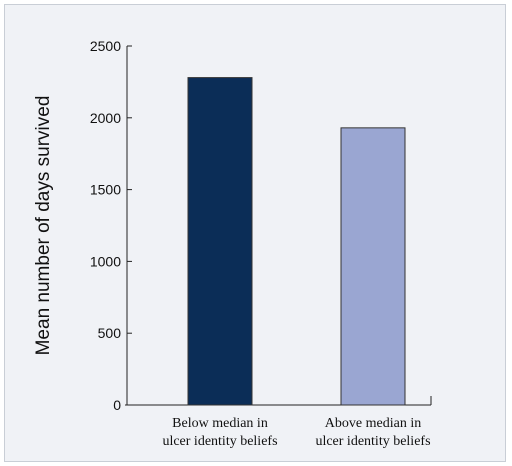 This screenshot has width=512, height=466. What do you see at coordinates (373, 423) in the screenshot?
I see `category-label: Above median in` at bounding box center [373, 423].